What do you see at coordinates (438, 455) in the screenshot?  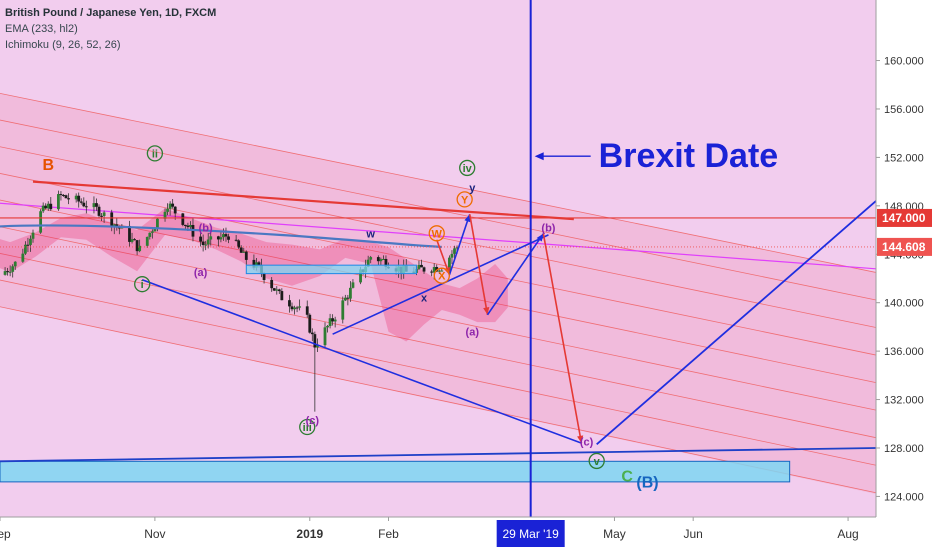 I see `horizontal-blue-line` at bounding box center [438, 455].